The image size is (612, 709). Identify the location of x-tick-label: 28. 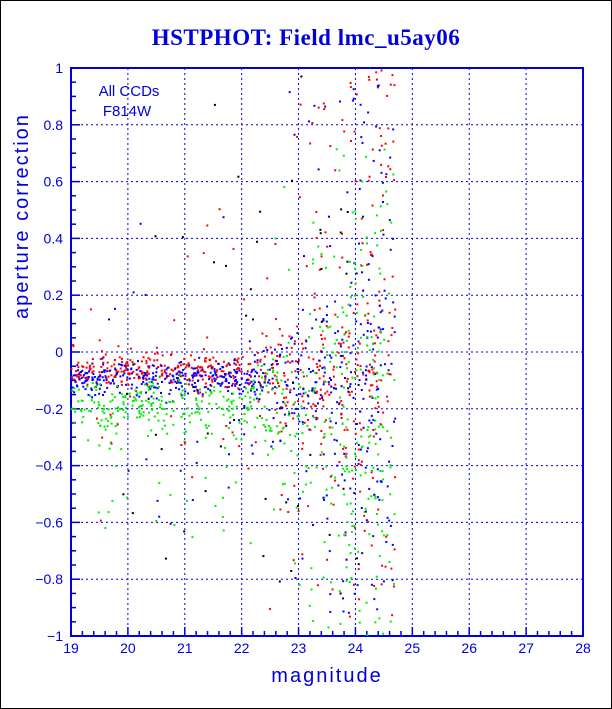
(583, 648).